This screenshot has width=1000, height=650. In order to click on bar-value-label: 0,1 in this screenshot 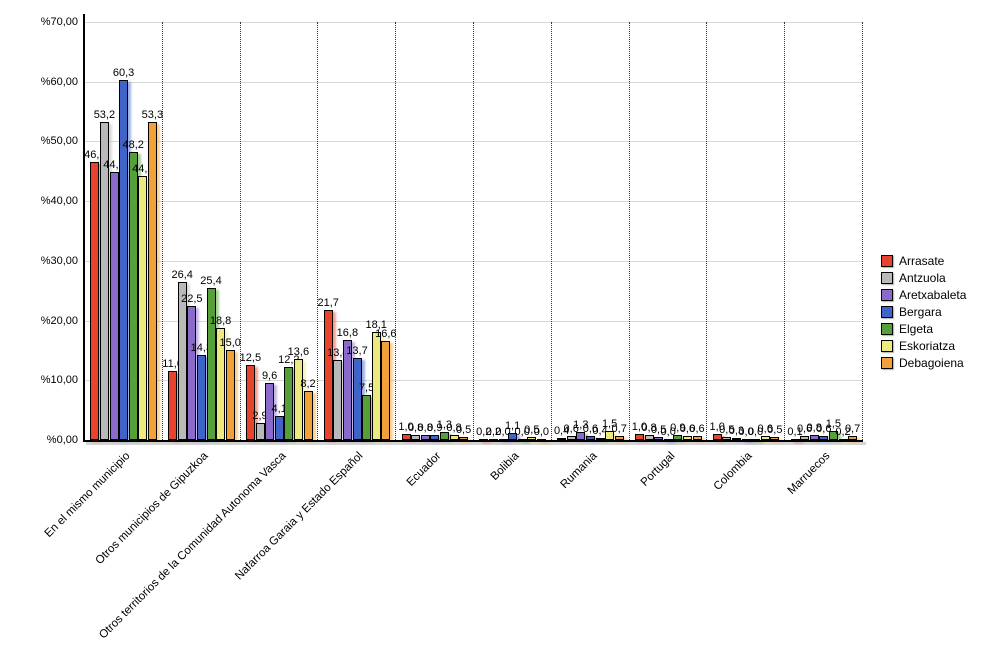, I will do `click(795, 432)`.